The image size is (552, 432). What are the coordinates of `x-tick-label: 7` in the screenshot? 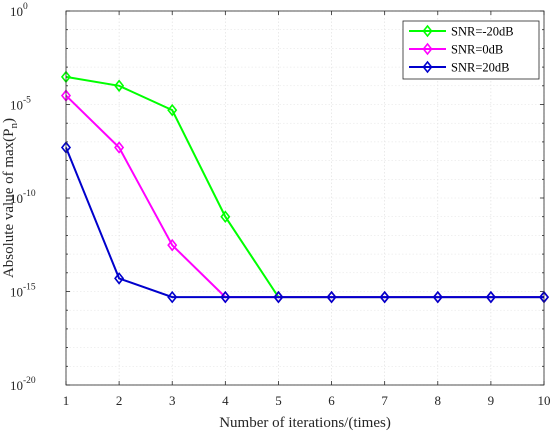 It's located at (384, 400).